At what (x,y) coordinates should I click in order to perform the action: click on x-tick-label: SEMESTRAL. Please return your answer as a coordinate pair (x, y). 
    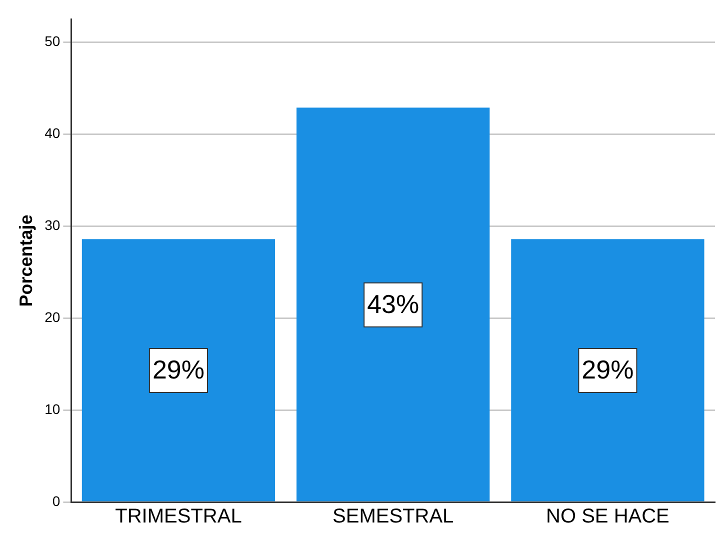
    Looking at the image, I should click on (393, 517).